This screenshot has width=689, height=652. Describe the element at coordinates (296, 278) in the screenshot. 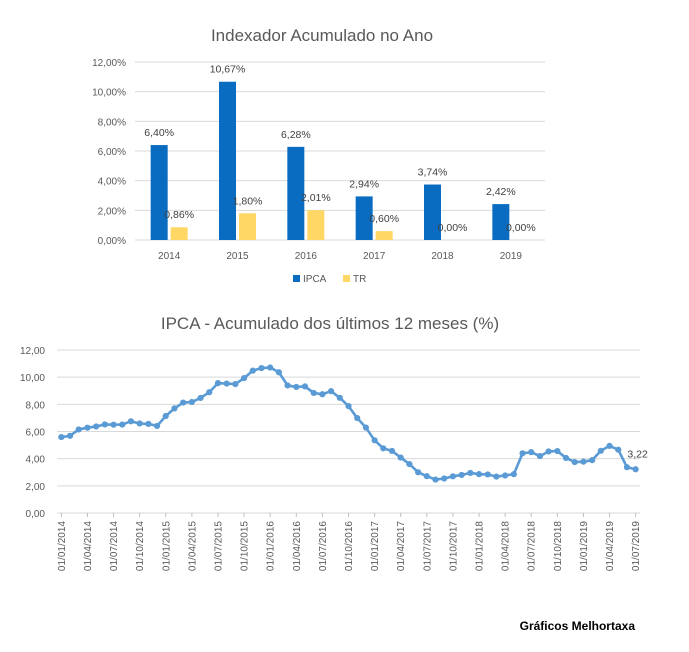

I see `legend-swatch-ipca` at that location.